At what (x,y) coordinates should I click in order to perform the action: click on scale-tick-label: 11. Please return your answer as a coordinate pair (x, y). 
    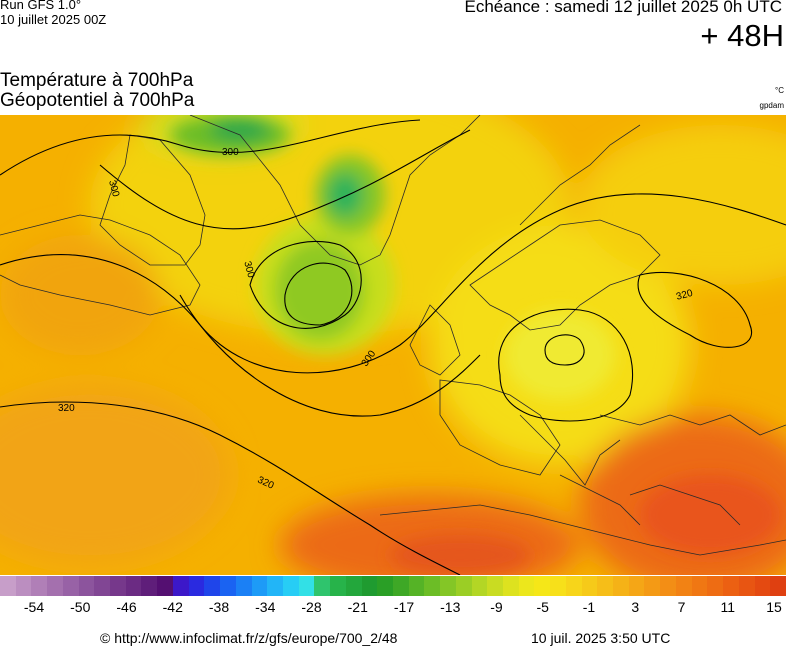
    Looking at the image, I should click on (728, 607).